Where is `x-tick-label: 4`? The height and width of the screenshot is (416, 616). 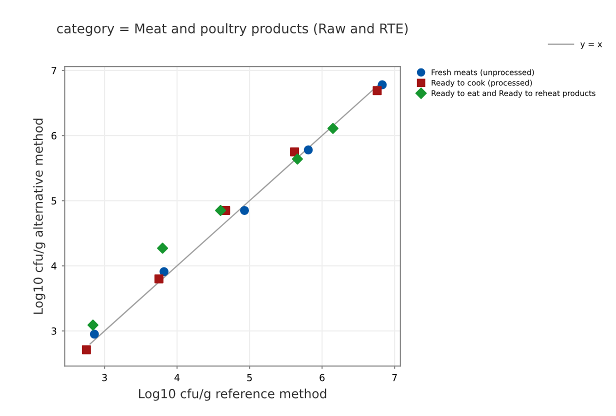
x-tick-label: 4 is located at coordinates (177, 378).